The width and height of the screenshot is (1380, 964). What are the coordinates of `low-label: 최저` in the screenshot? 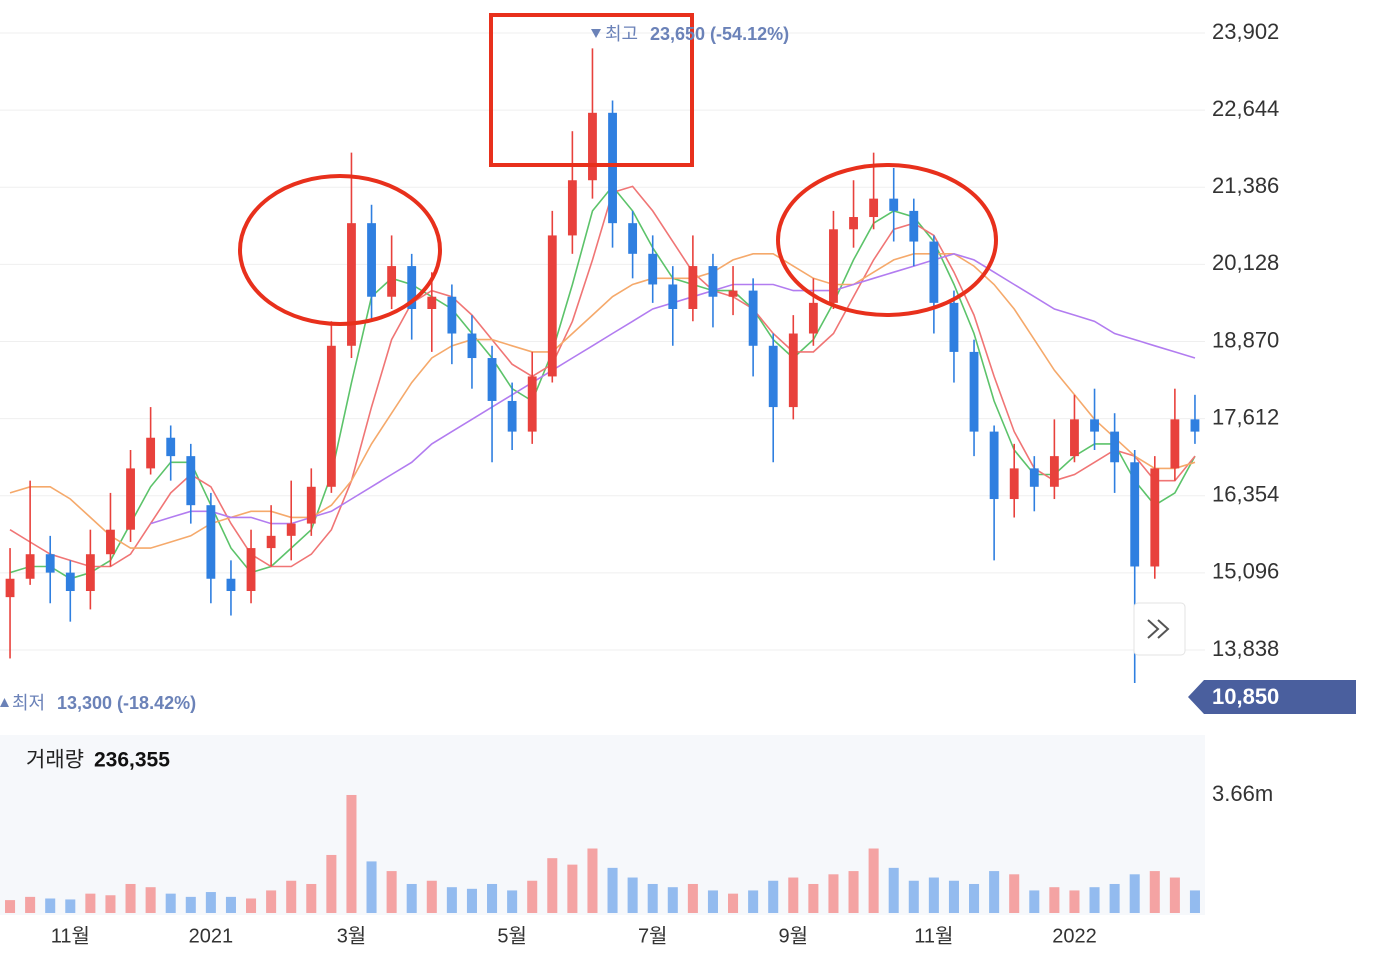 It's located at (28, 703).